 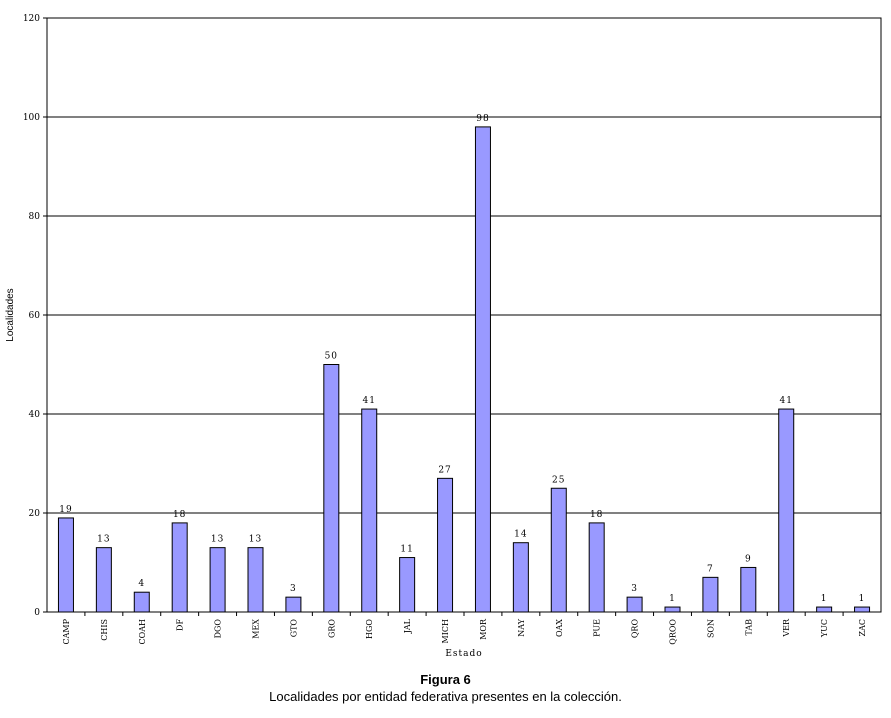 I want to click on x-tick-label: DGO, so click(x=218, y=629).